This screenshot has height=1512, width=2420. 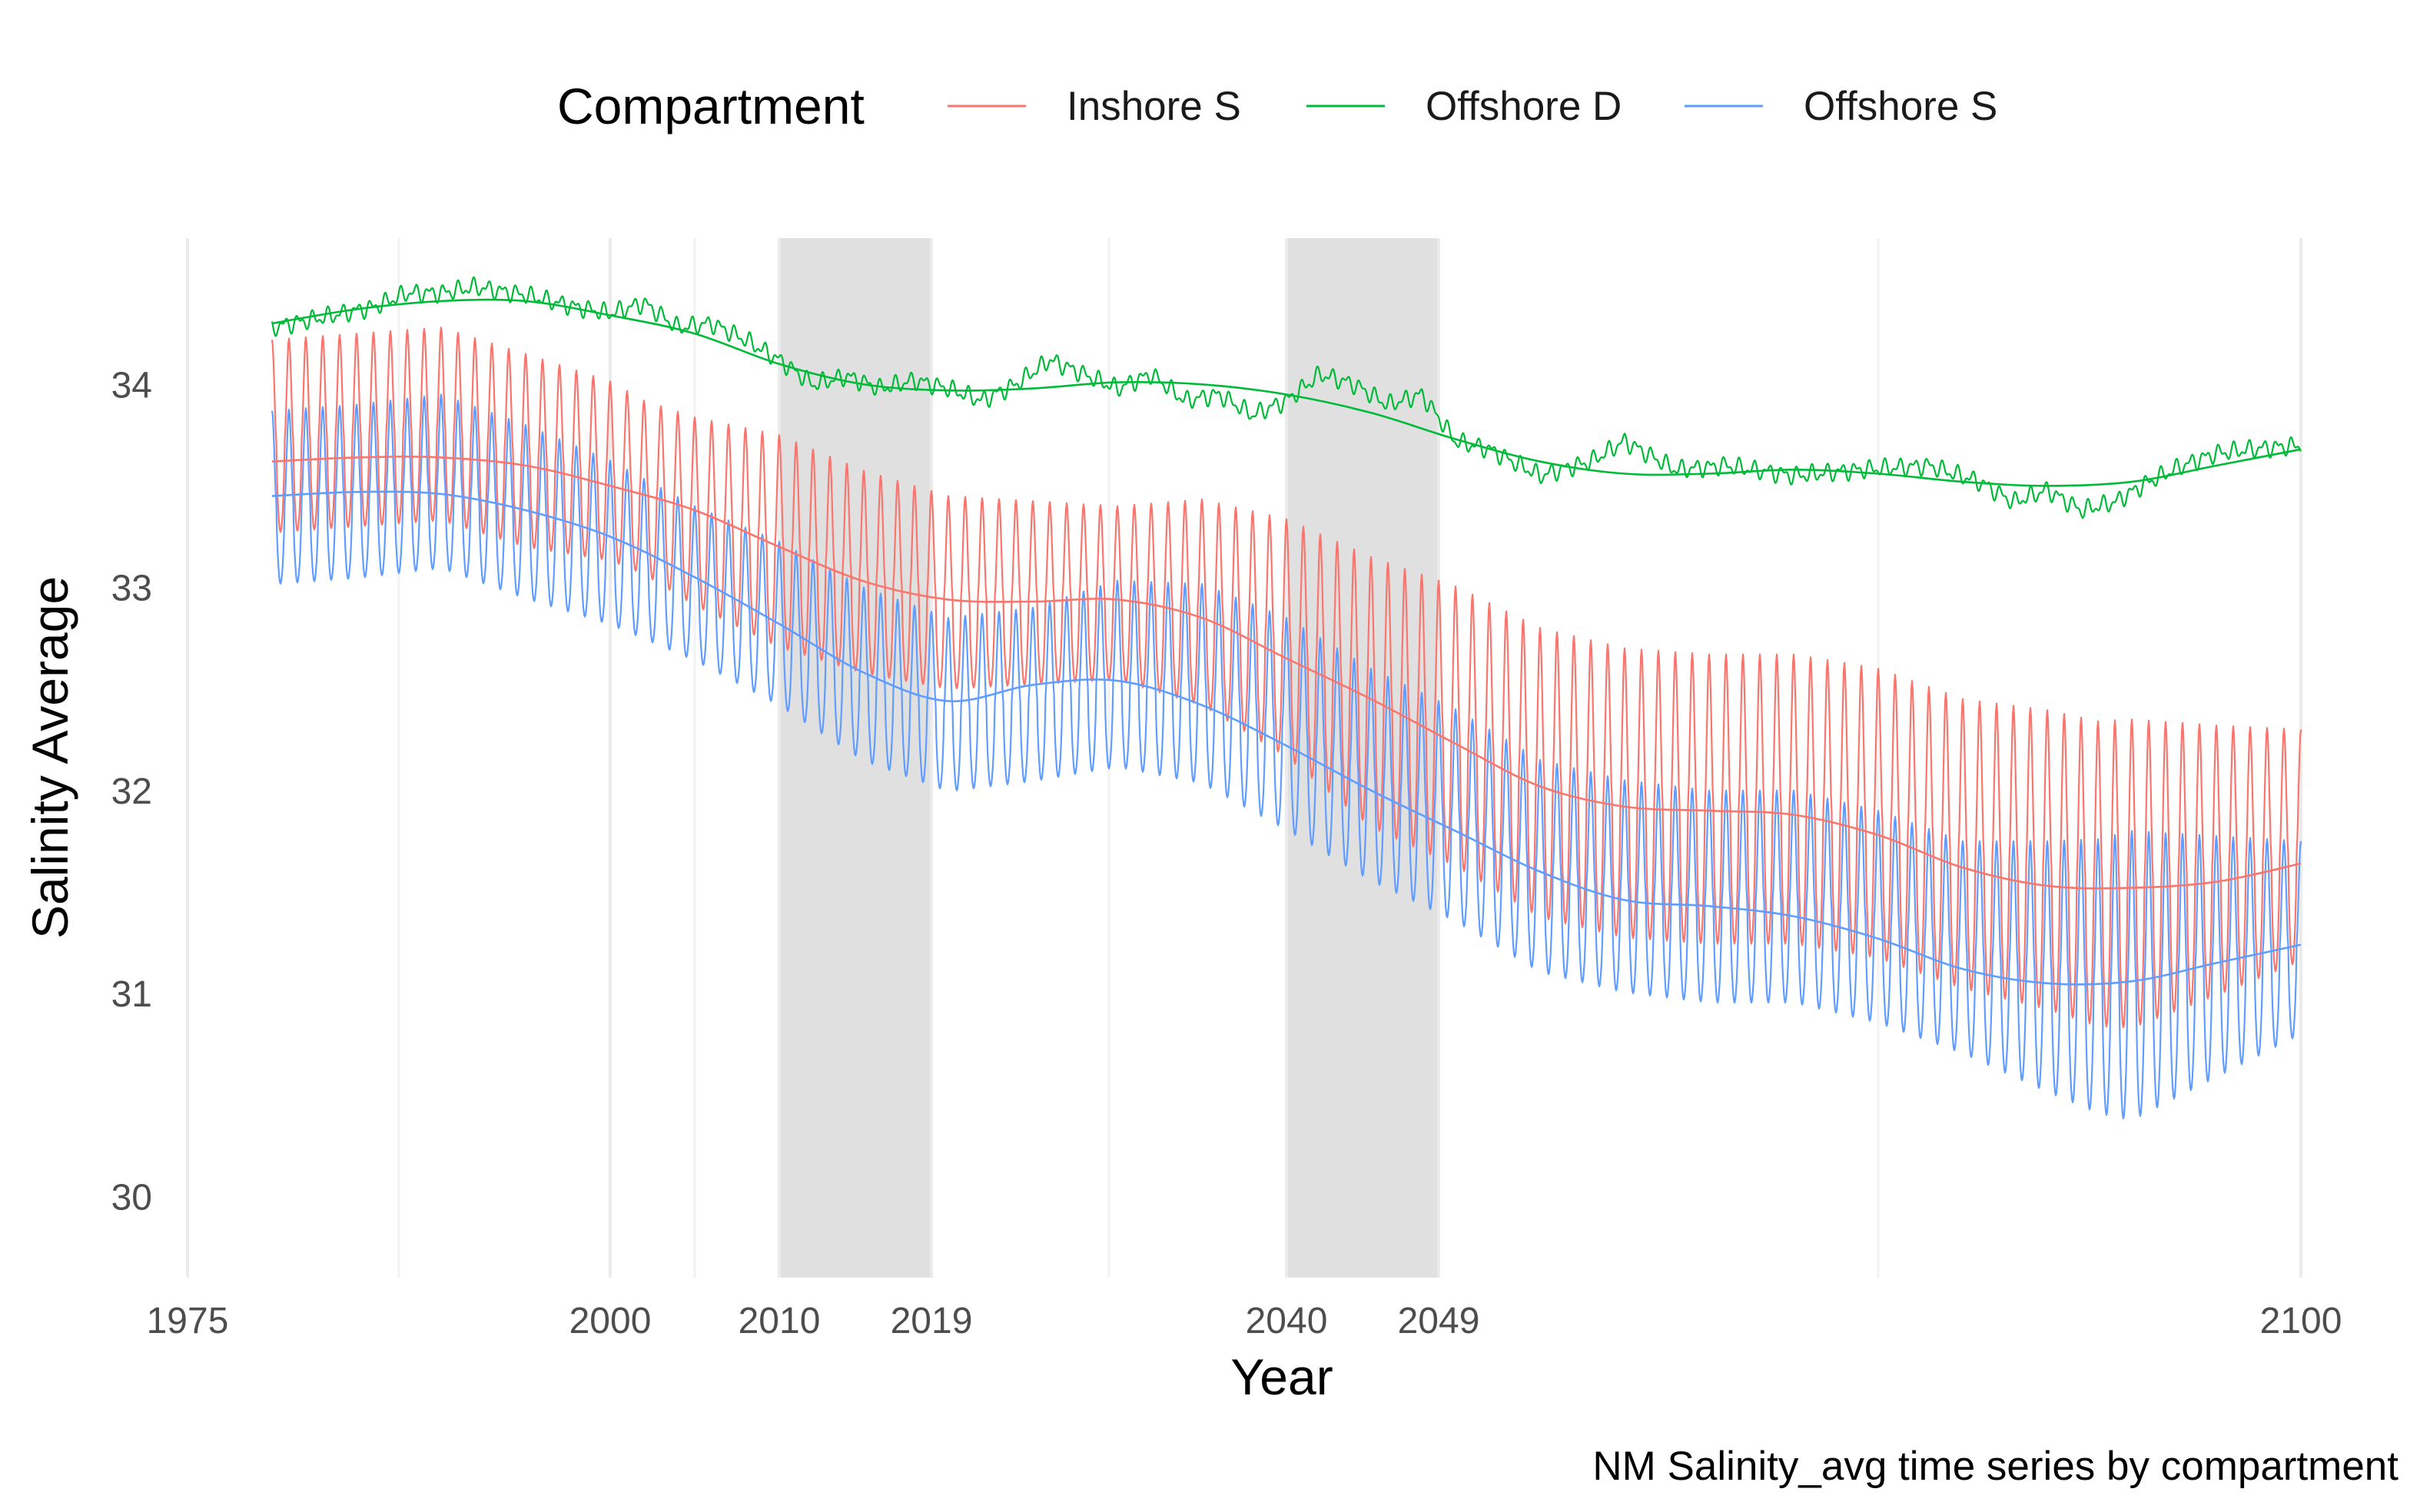 I want to click on x-tick-label: 2049, so click(x=1439, y=1321).